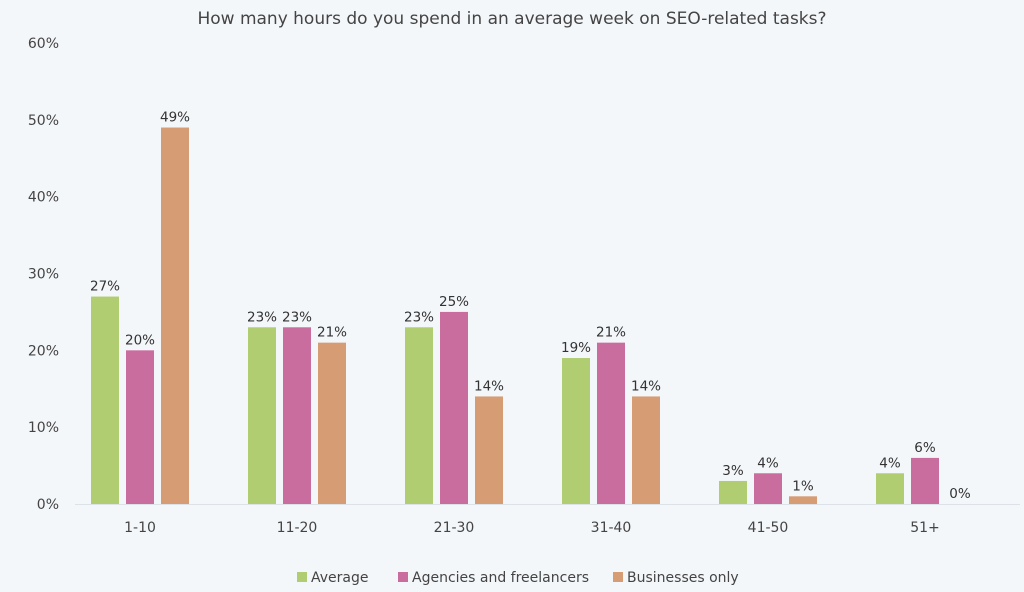  What do you see at coordinates (105, 287) in the screenshot?
I see `data-label: 27%` at bounding box center [105, 287].